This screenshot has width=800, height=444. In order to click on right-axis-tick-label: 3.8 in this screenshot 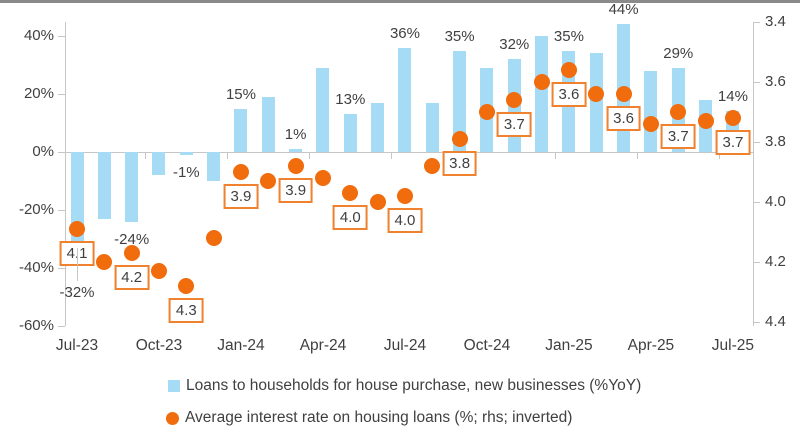, I will do `click(775, 141)`.